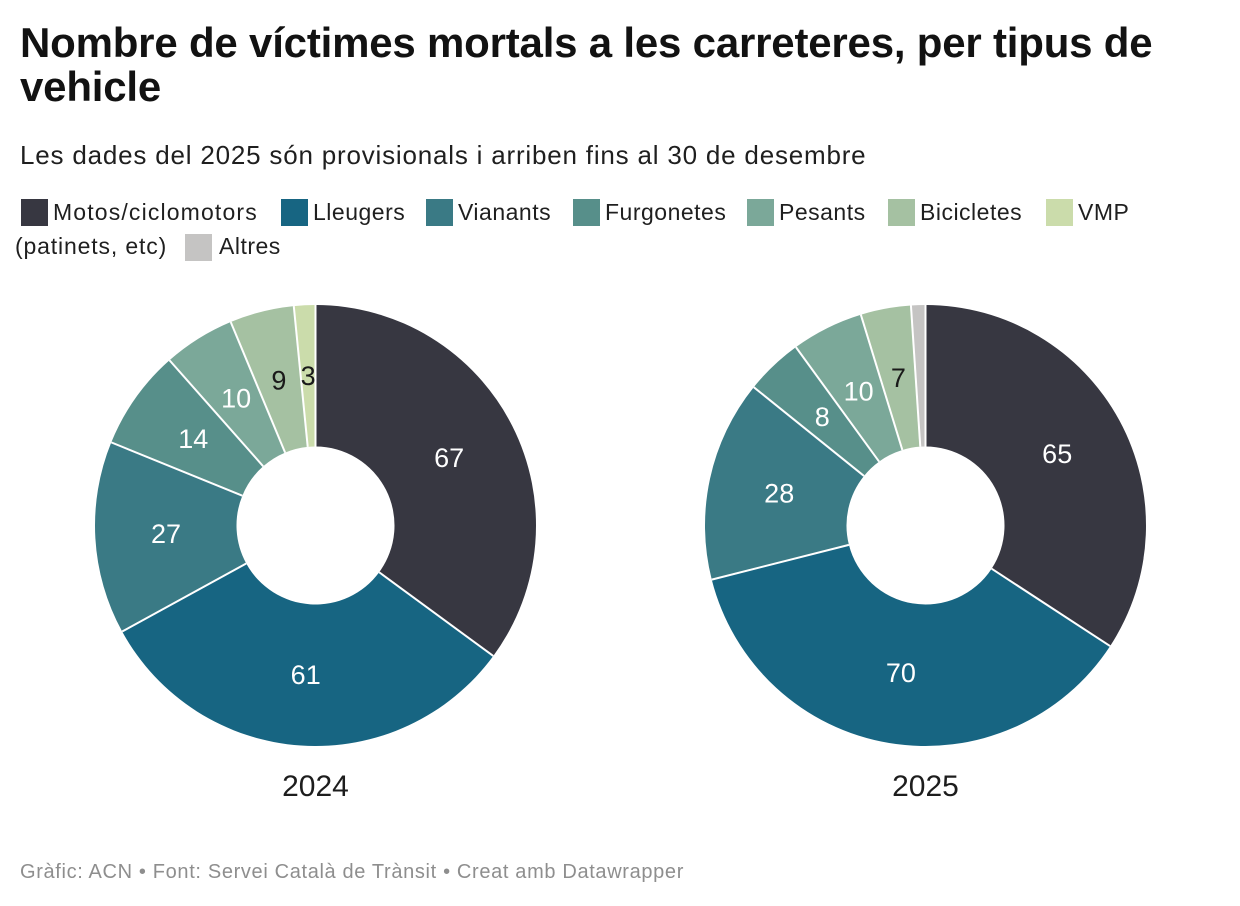 This screenshot has height=906, width=1240. What do you see at coordinates (278, 380) in the screenshot?
I see `svg-text: 9` at bounding box center [278, 380].